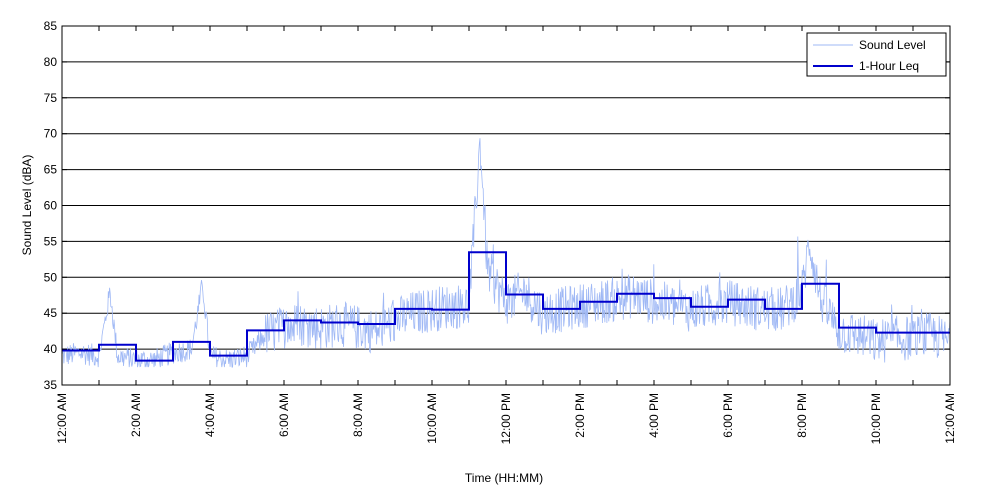  Describe the element at coordinates (51, 134) in the screenshot. I see `y-tick-label: 70` at that location.